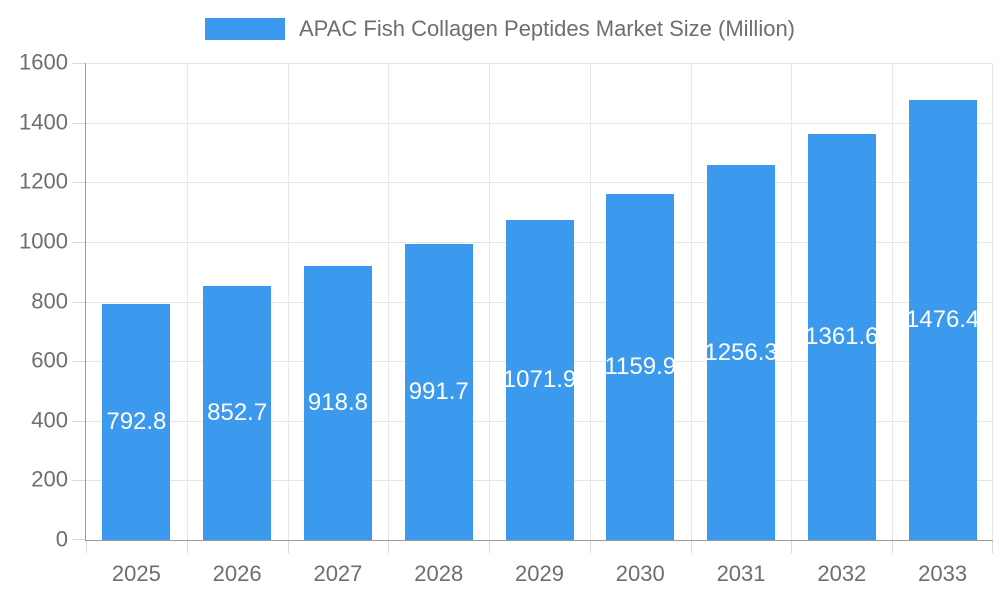 The width and height of the screenshot is (1000, 600). I want to click on bar-value-label: 1159.9, so click(640, 367).